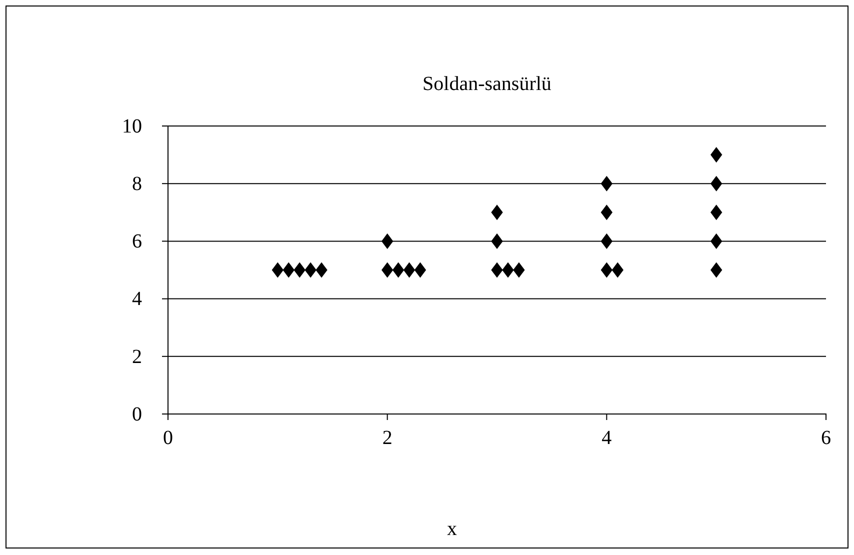 This screenshot has width=854, height=555. Describe the element at coordinates (168, 438) in the screenshot. I see `x-tick-label: 0` at that location.